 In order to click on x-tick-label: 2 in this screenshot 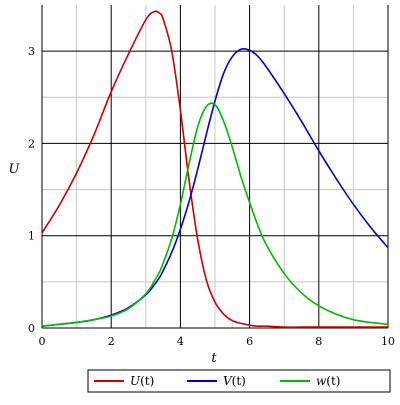, I will do `click(111, 341)`.